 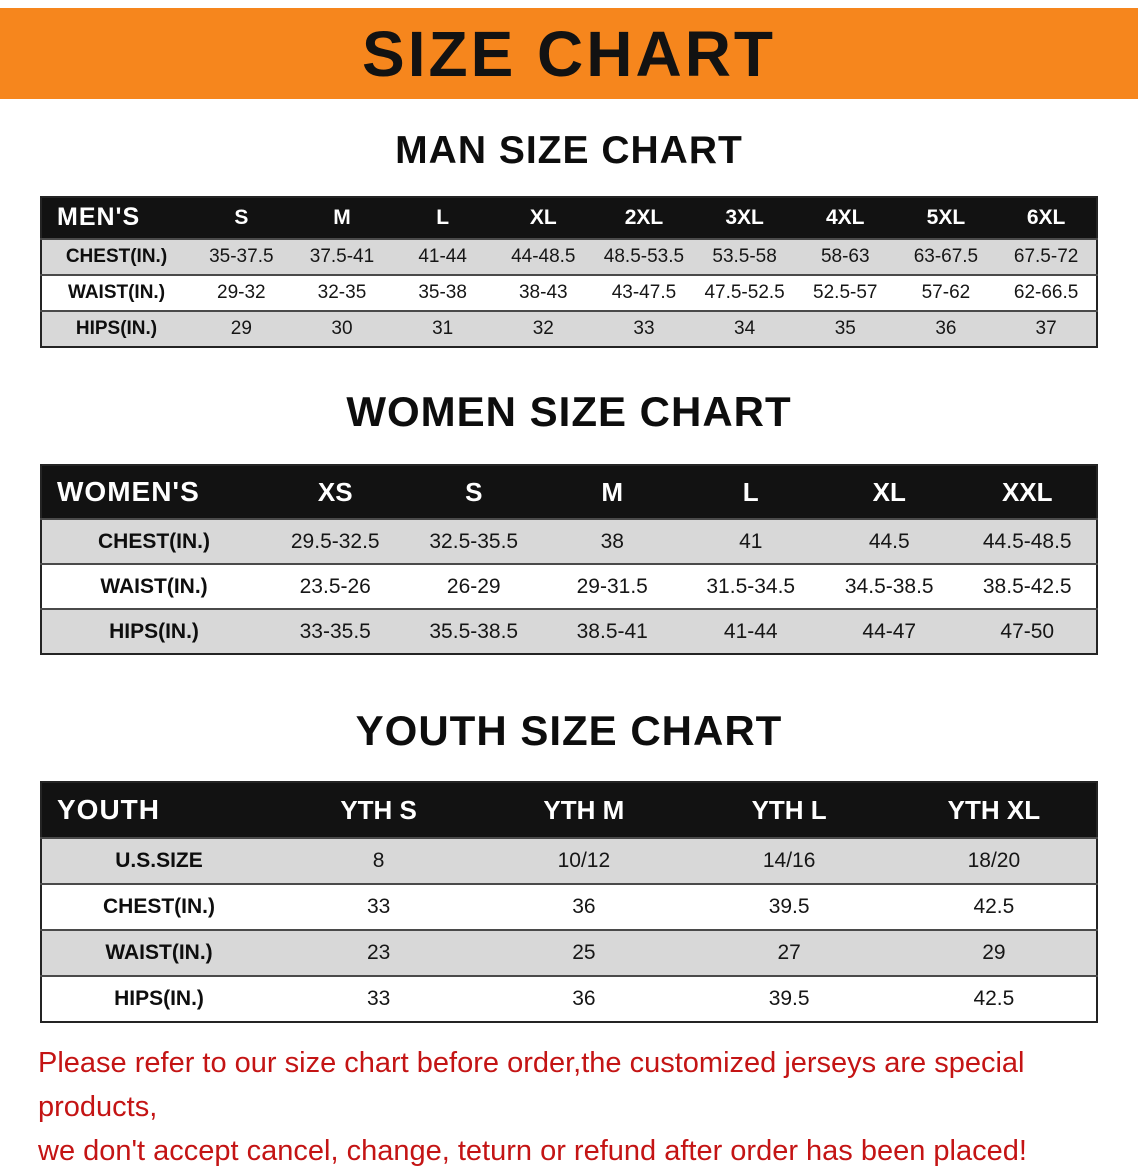 What do you see at coordinates (744, 292) in the screenshot?
I see `size-value: 47.5-52.5` at bounding box center [744, 292].